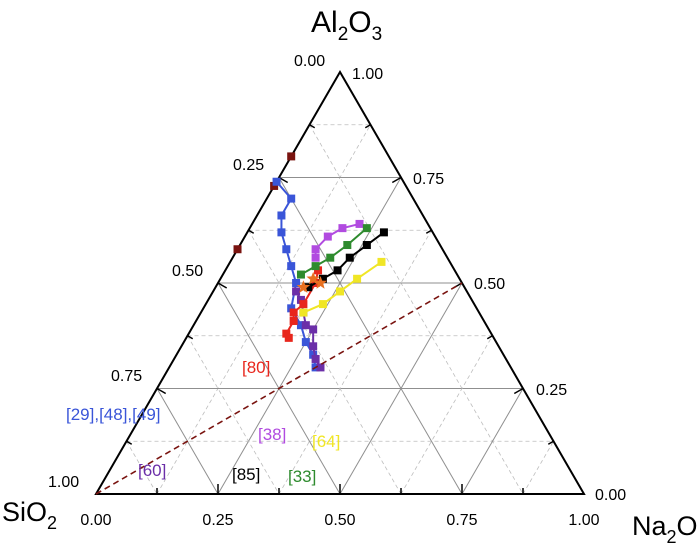  I want to click on corner-label-left: SiO2, so click(29, 515).